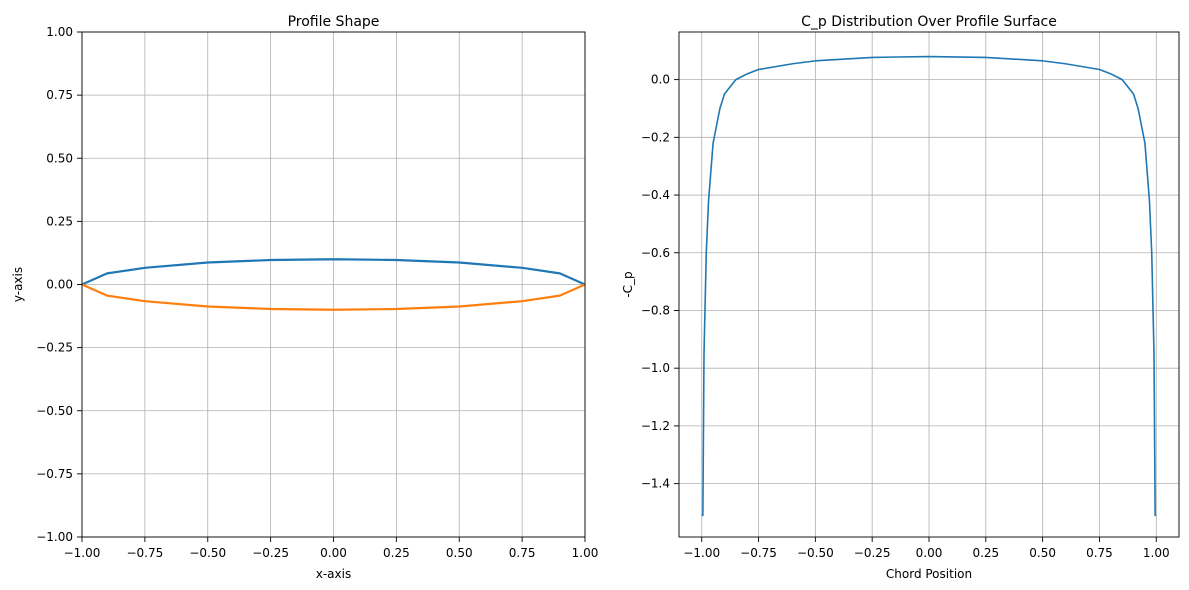 The image size is (1189, 590). What do you see at coordinates (655, 310) in the screenshot?
I see `y-tick-label: −0.8` at bounding box center [655, 310].